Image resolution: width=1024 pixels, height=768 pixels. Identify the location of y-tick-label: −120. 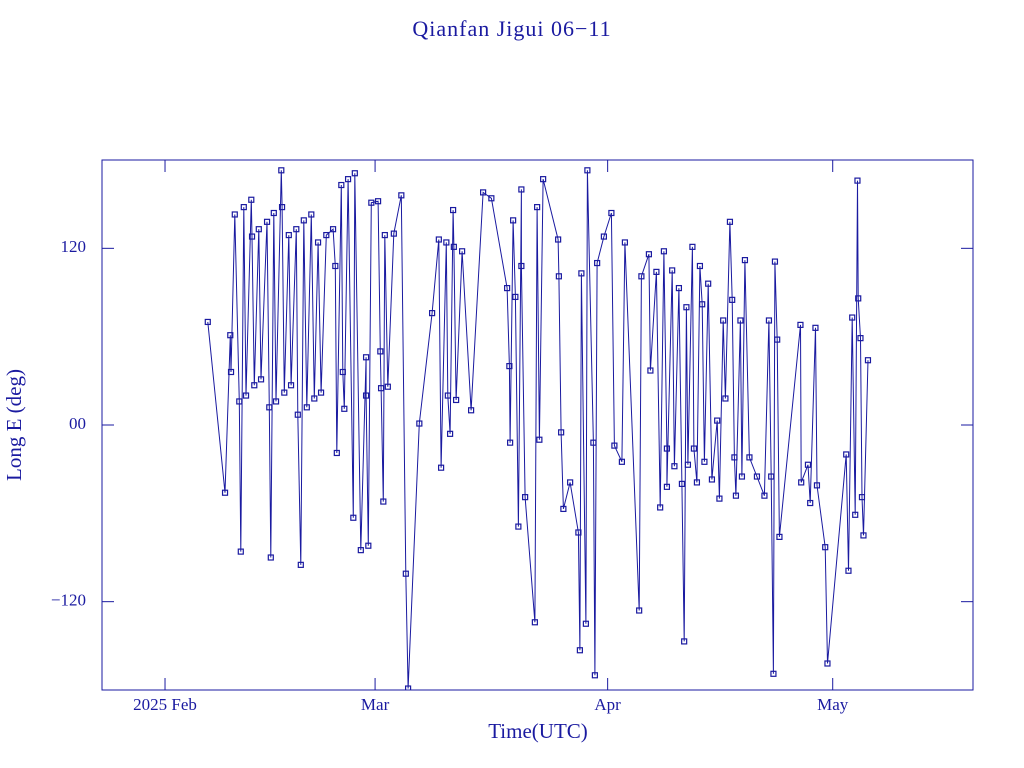
(68, 600).